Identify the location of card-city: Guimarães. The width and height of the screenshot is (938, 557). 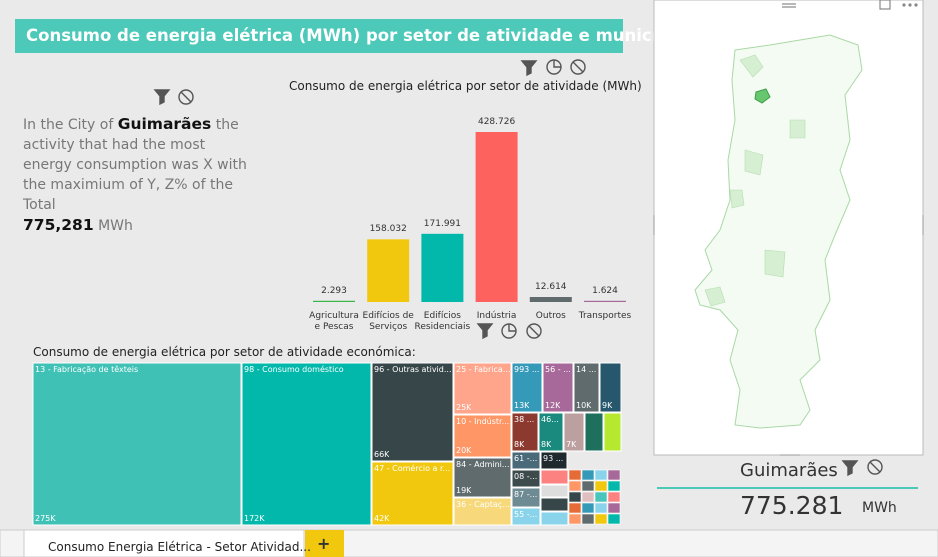
(789, 470).